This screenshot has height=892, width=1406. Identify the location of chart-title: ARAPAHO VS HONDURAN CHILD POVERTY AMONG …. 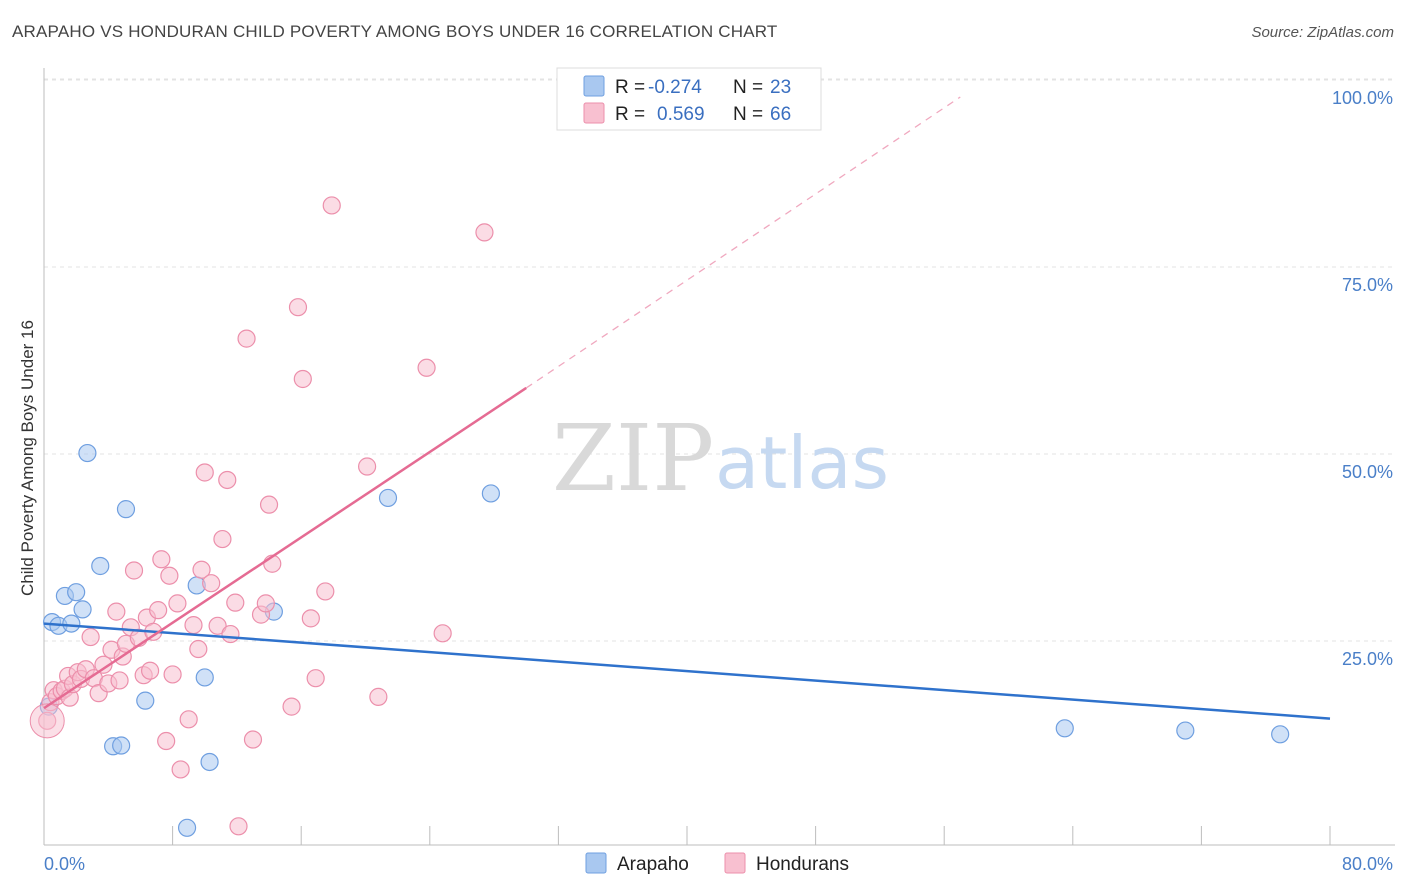
(395, 31).